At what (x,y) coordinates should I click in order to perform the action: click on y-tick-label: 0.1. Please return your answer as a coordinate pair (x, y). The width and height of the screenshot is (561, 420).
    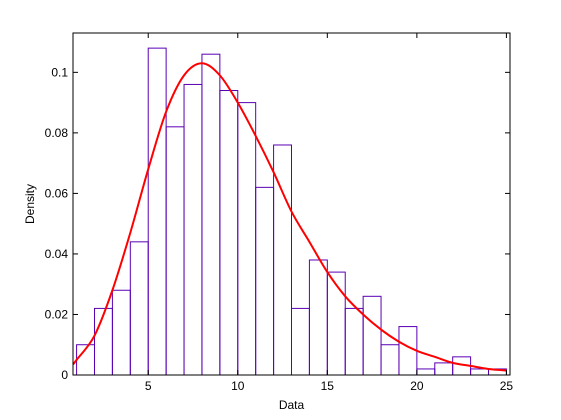
    Looking at the image, I should click on (59, 72).